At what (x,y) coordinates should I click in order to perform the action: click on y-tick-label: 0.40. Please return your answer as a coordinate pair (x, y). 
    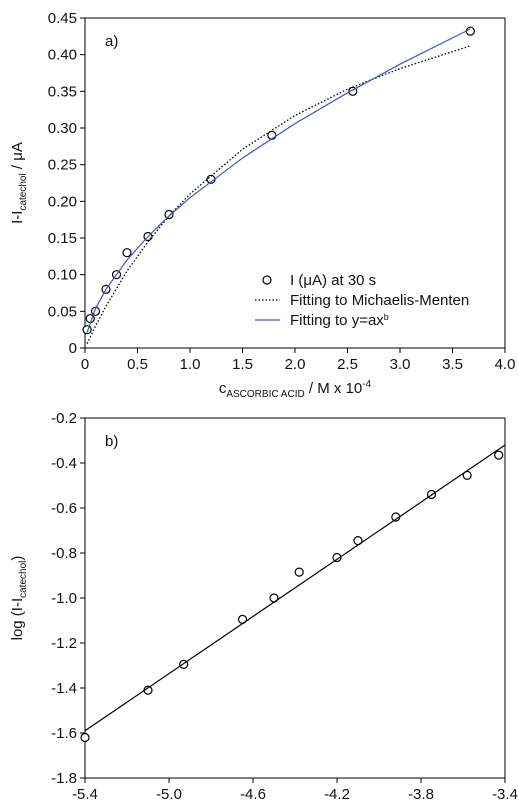
    Looking at the image, I should click on (62, 55).